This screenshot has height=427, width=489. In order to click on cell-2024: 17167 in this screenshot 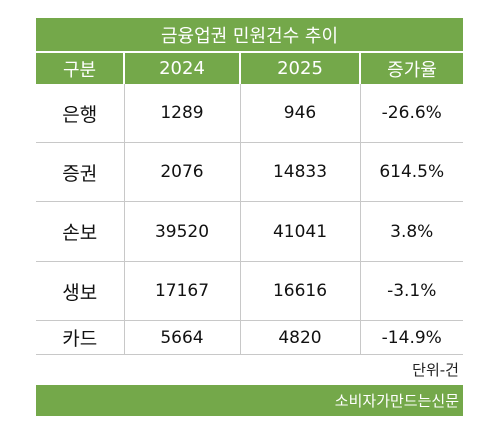, I will do `click(181, 291)`.